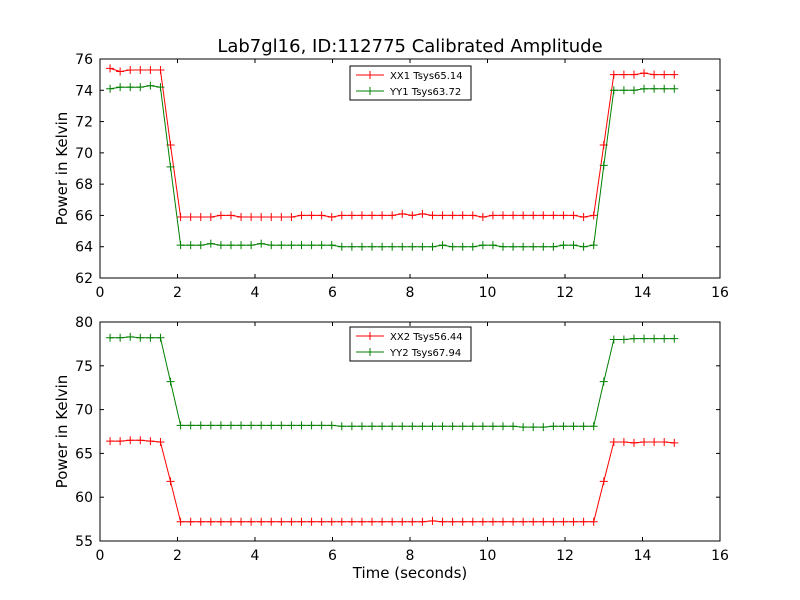 This screenshot has height=600, width=800. Describe the element at coordinates (565, 556) in the screenshot. I see `x-tick-label: 12` at that location.